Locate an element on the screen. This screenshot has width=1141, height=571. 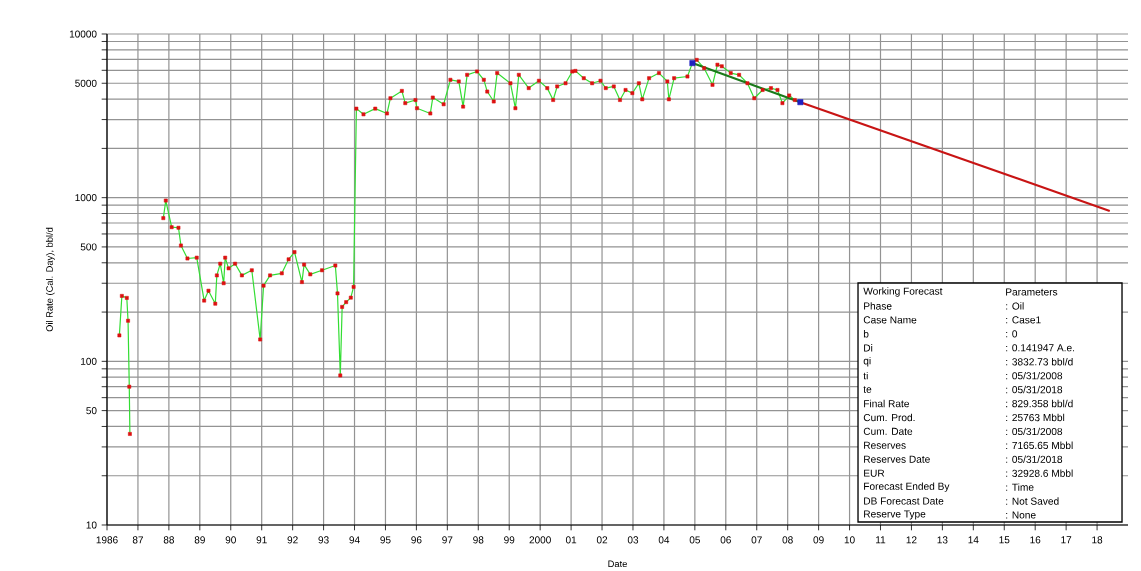
annotation: : 32928.6 Mbbl is located at coordinates (1039, 473).